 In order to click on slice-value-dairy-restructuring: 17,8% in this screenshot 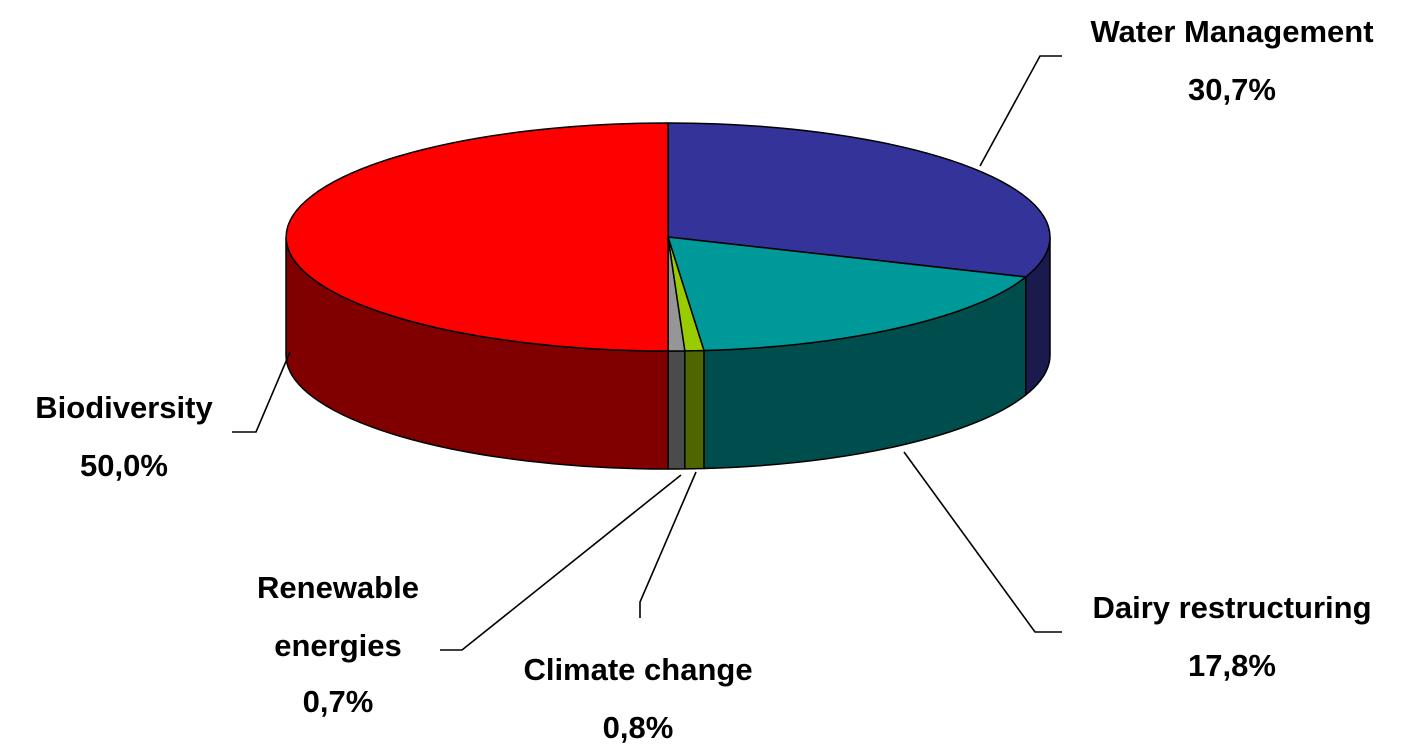, I will do `click(1232, 665)`.